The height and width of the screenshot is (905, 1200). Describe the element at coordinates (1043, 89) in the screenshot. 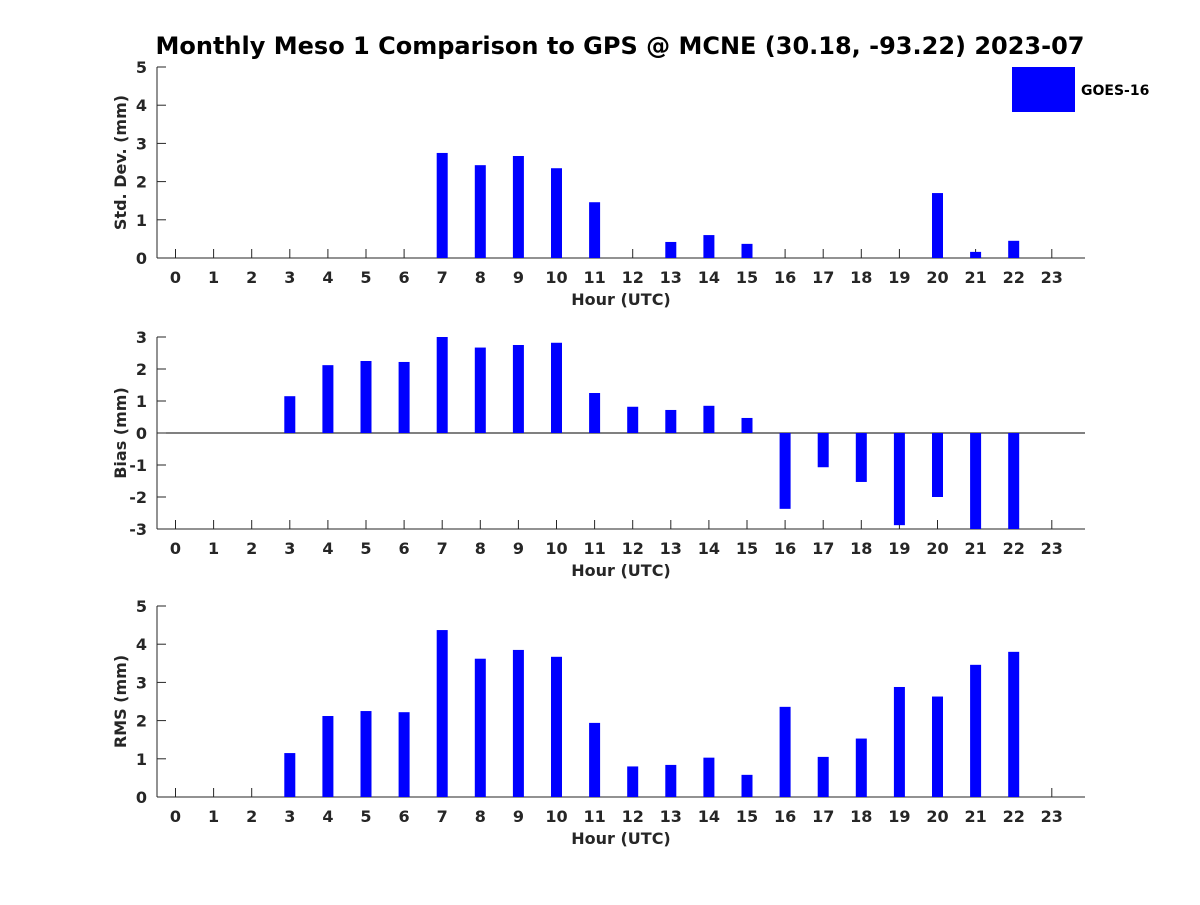

I see `legend-swatch` at that location.